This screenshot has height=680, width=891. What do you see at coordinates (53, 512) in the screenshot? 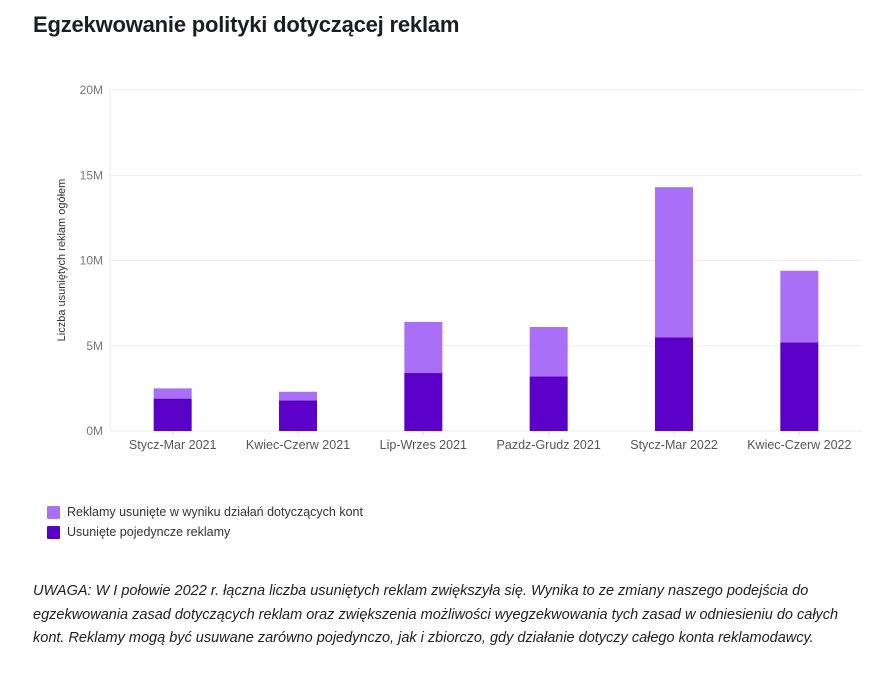
I see `legend-swatch-accounts` at bounding box center [53, 512].